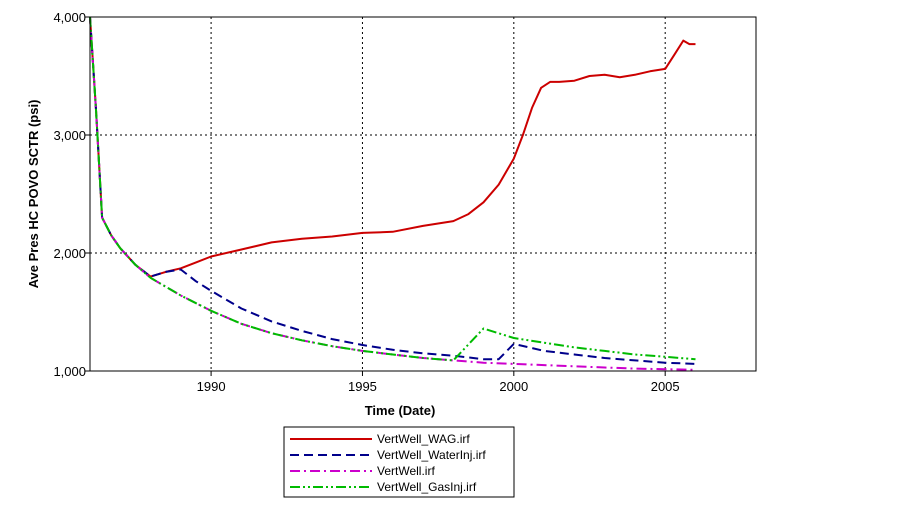  Describe the element at coordinates (427, 487) in the screenshot. I see `legend-label: VertWell_GasInj.irf` at that location.